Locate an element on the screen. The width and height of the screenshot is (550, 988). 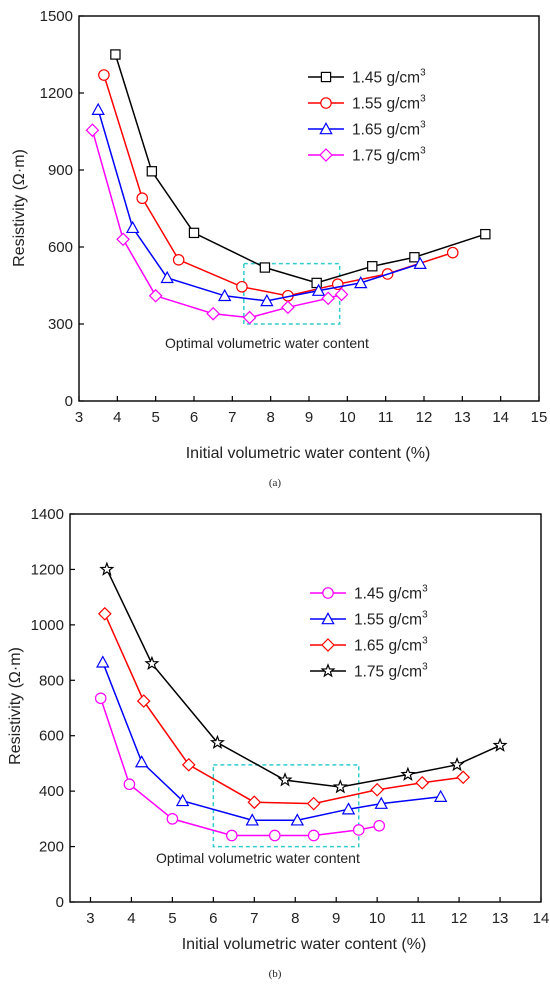
y-axis-label: Resistivity (Ω·m) is located at coordinates (15, 706).